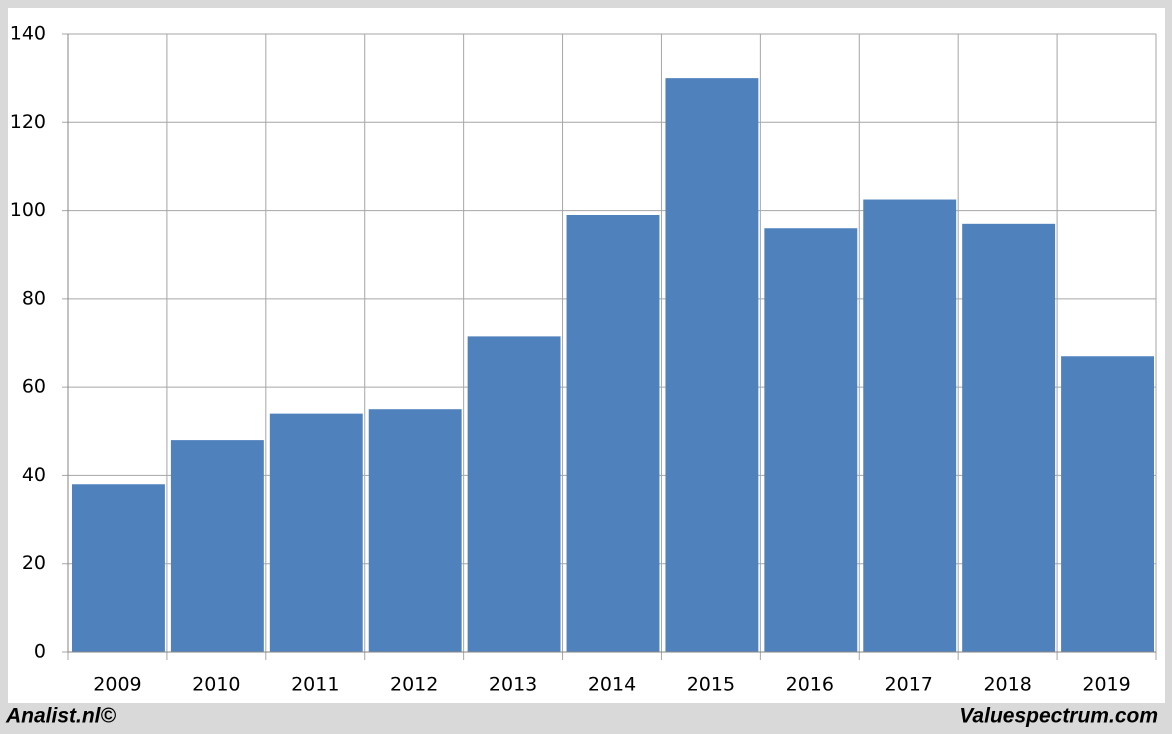 The width and height of the screenshot is (1172, 734). I want to click on y-tick-label: 140, so click(28, 34).